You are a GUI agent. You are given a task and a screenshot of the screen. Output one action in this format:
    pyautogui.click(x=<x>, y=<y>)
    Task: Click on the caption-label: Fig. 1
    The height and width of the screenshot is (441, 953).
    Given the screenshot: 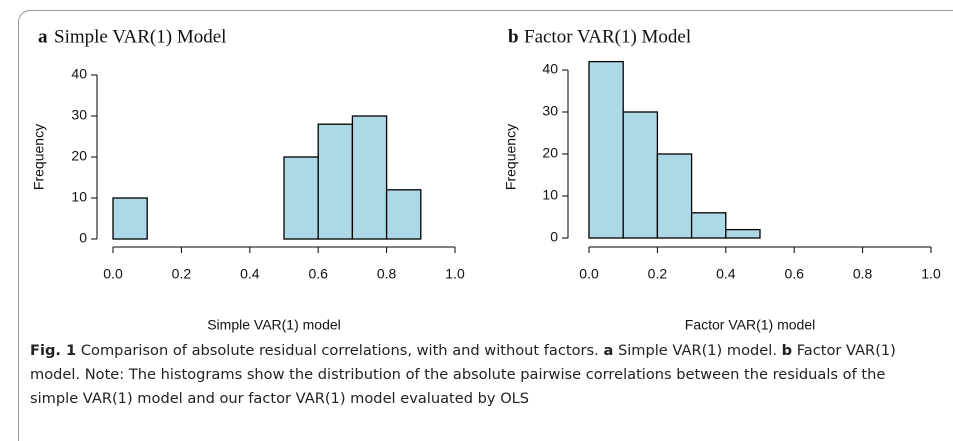 What is the action you would take?
    pyautogui.click(x=53, y=350)
    